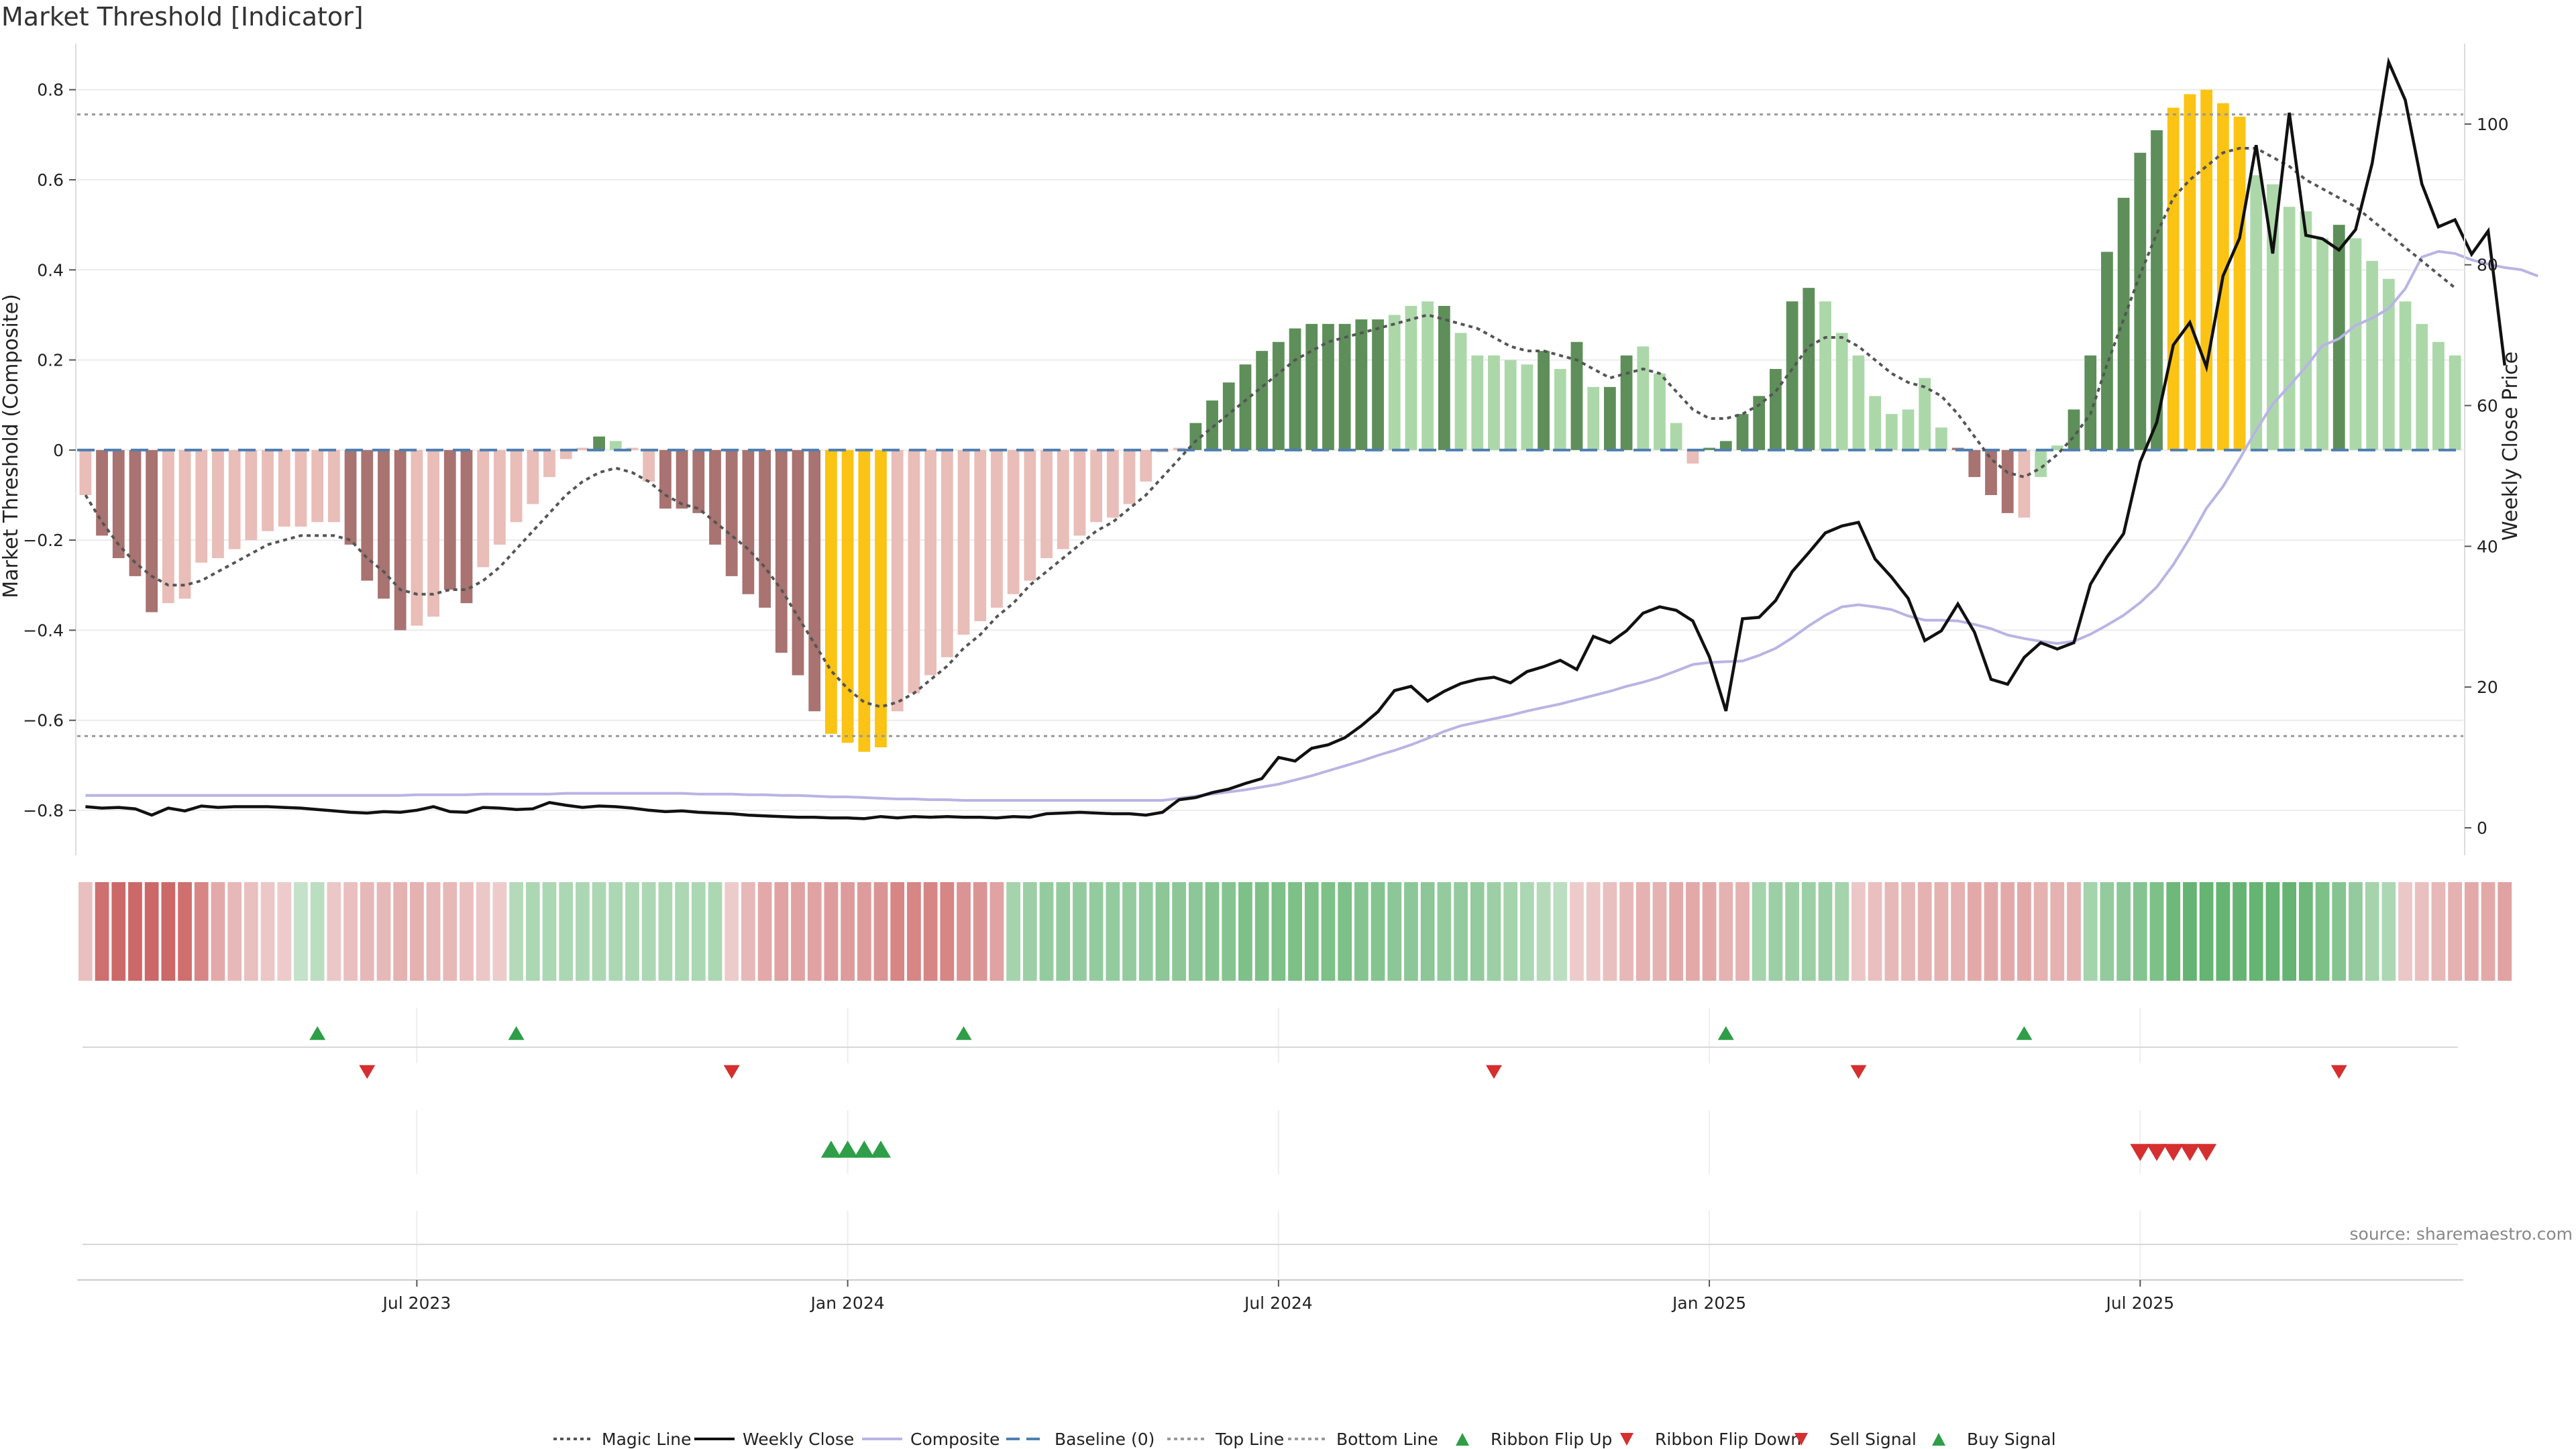 The height and width of the screenshot is (1449, 2576). I want to click on right-tick-label: 40, so click(2487, 546).